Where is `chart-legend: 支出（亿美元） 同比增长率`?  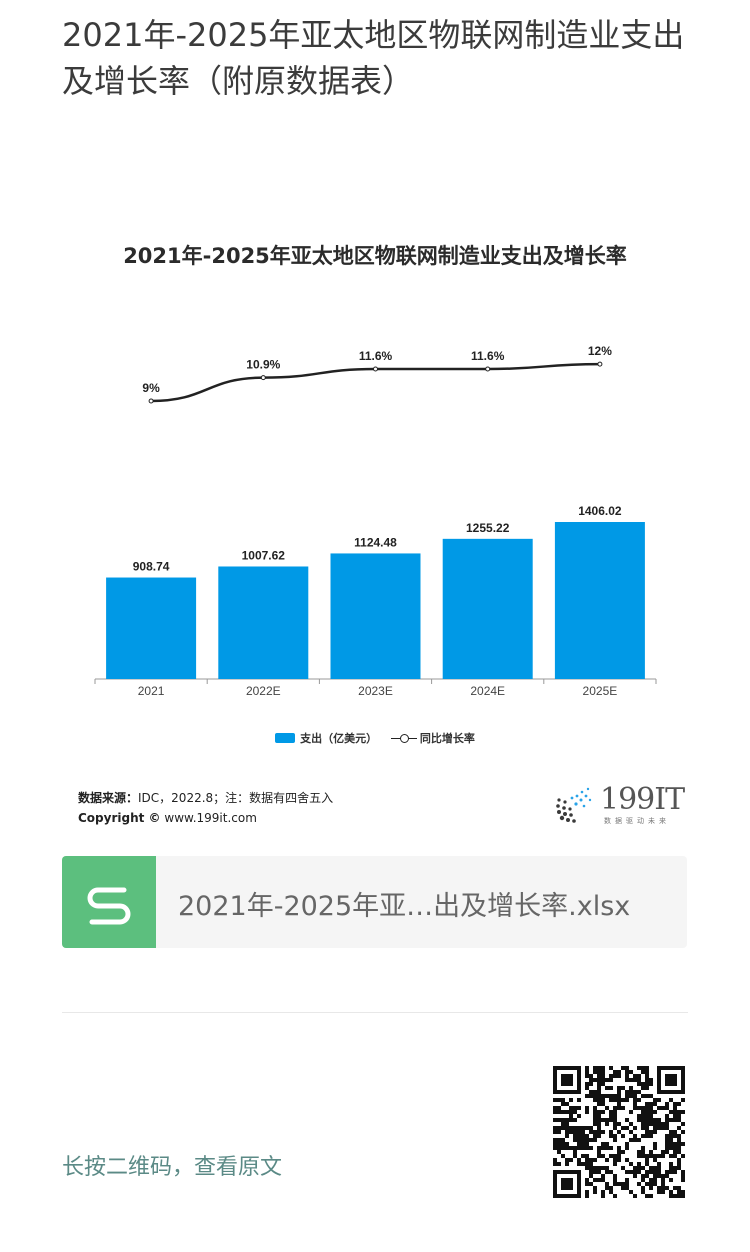 chart-legend: 支出（亿美元） 同比增长率 is located at coordinates (375, 738).